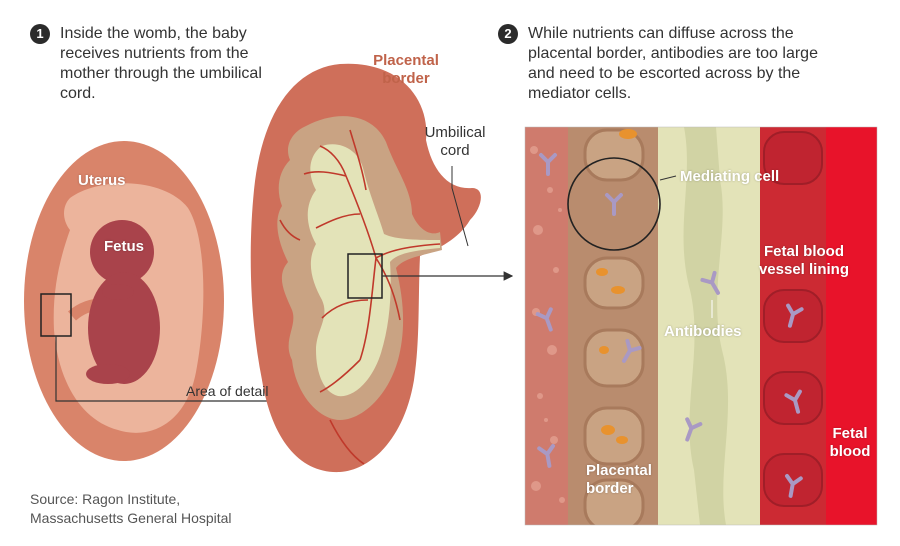 The height and width of the screenshot is (546, 900). Describe the element at coordinates (40, 34) in the screenshot. I see `step-1-number: 1` at that location.